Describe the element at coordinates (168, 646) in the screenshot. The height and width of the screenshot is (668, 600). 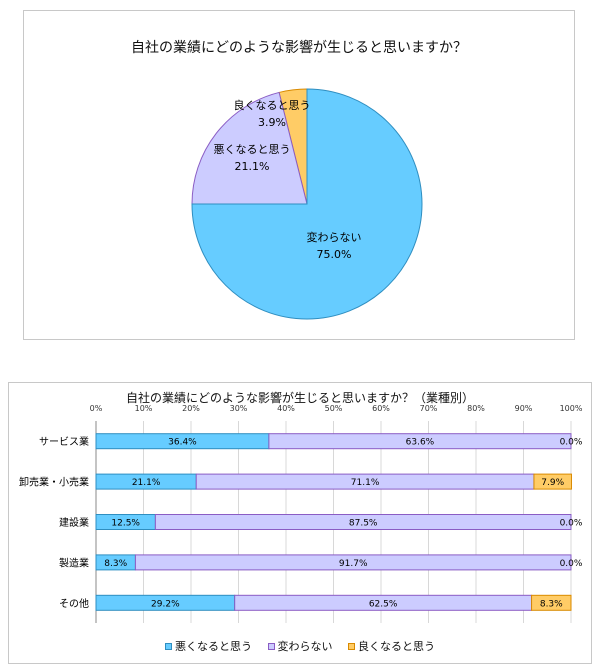
I see `legend-swatch-bad` at that location.